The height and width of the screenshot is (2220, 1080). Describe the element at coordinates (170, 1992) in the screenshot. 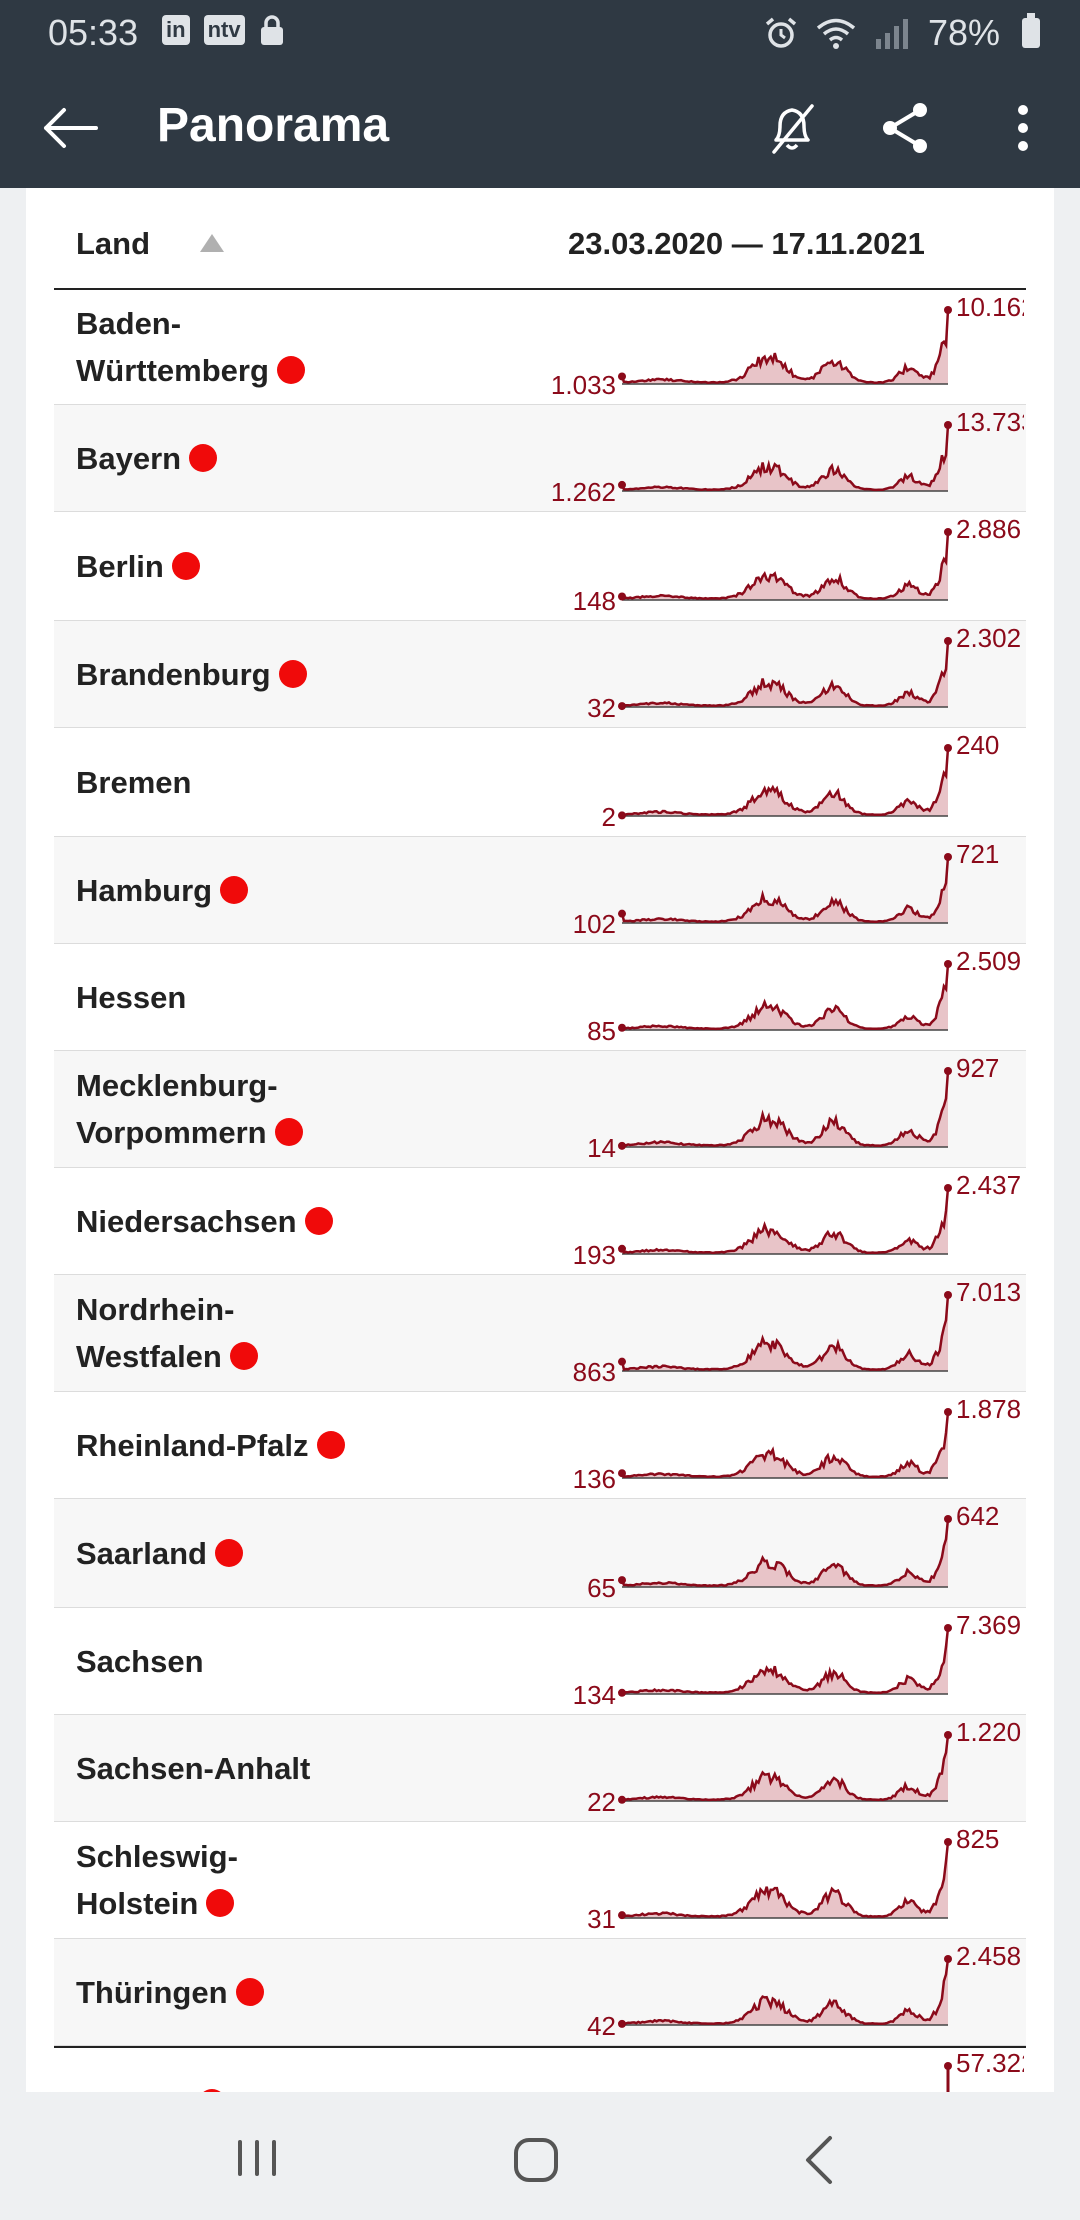

I see `row-land-name-line: Thüringen` at that location.